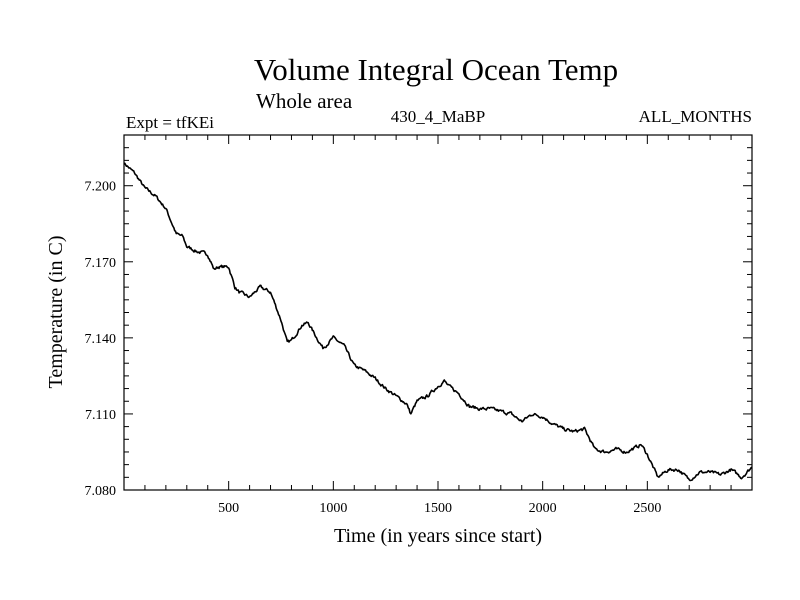 This screenshot has width=800, height=600. Describe the element at coordinates (101, 187) in the screenshot. I see `y-tick-label: 7.200` at that location.